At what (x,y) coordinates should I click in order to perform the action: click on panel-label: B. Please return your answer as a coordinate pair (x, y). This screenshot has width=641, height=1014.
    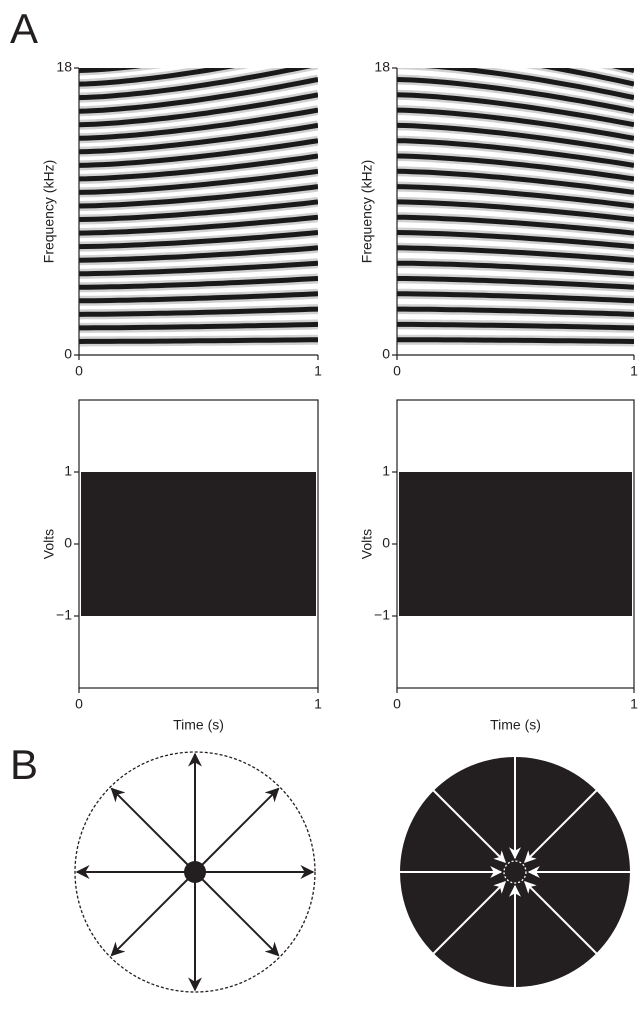
    Looking at the image, I should click on (24, 764).